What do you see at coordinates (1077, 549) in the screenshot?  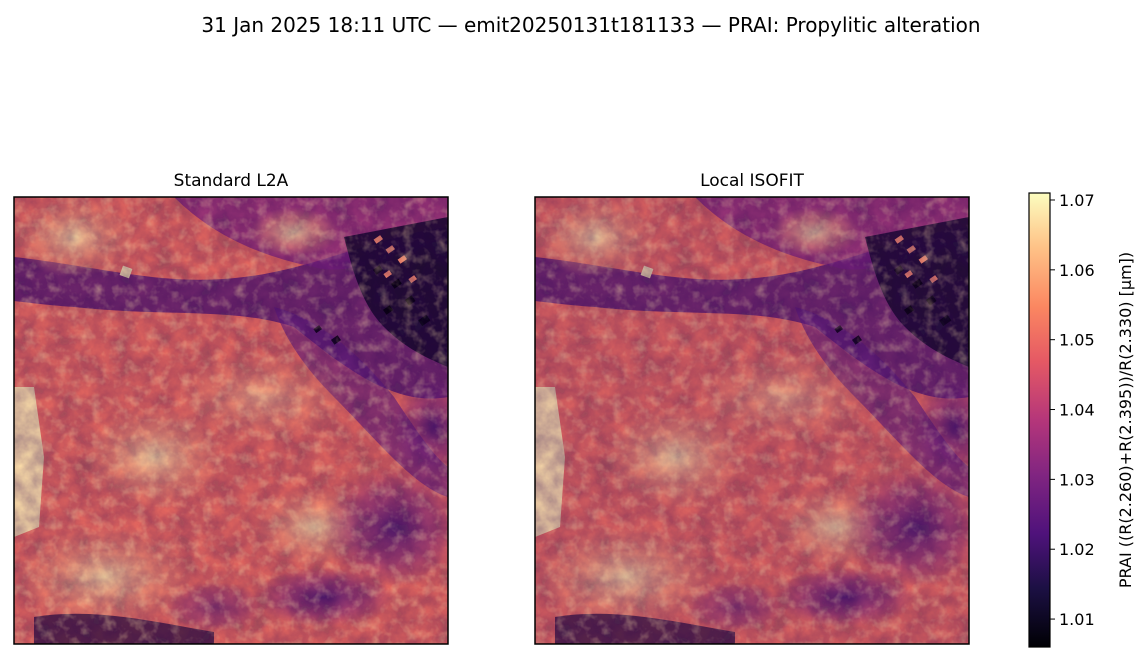 I see `colorbar-tick-label: 1.02` at bounding box center [1077, 549].